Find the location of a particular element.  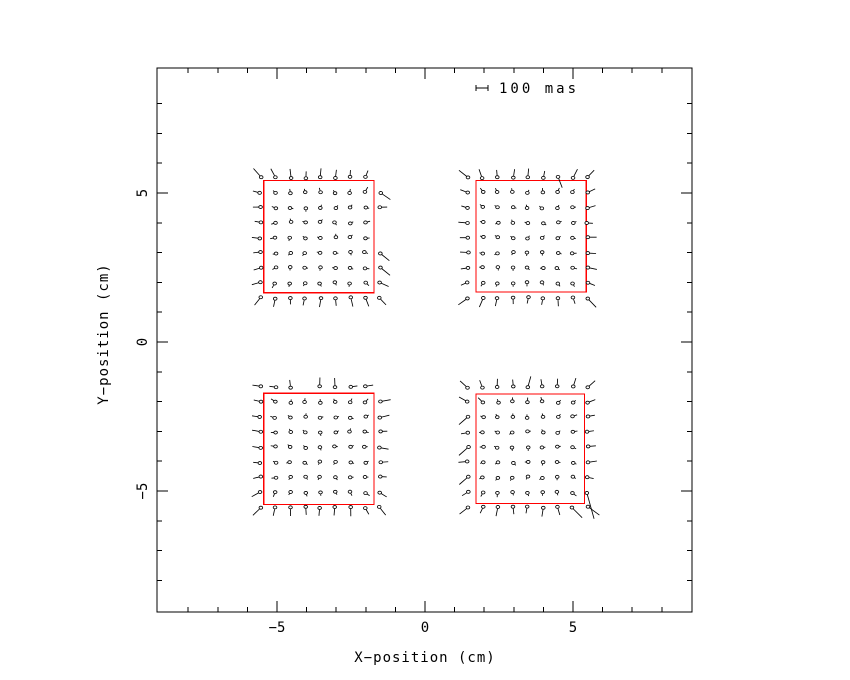

scale-legend: 100 mas is located at coordinates (525, 89).